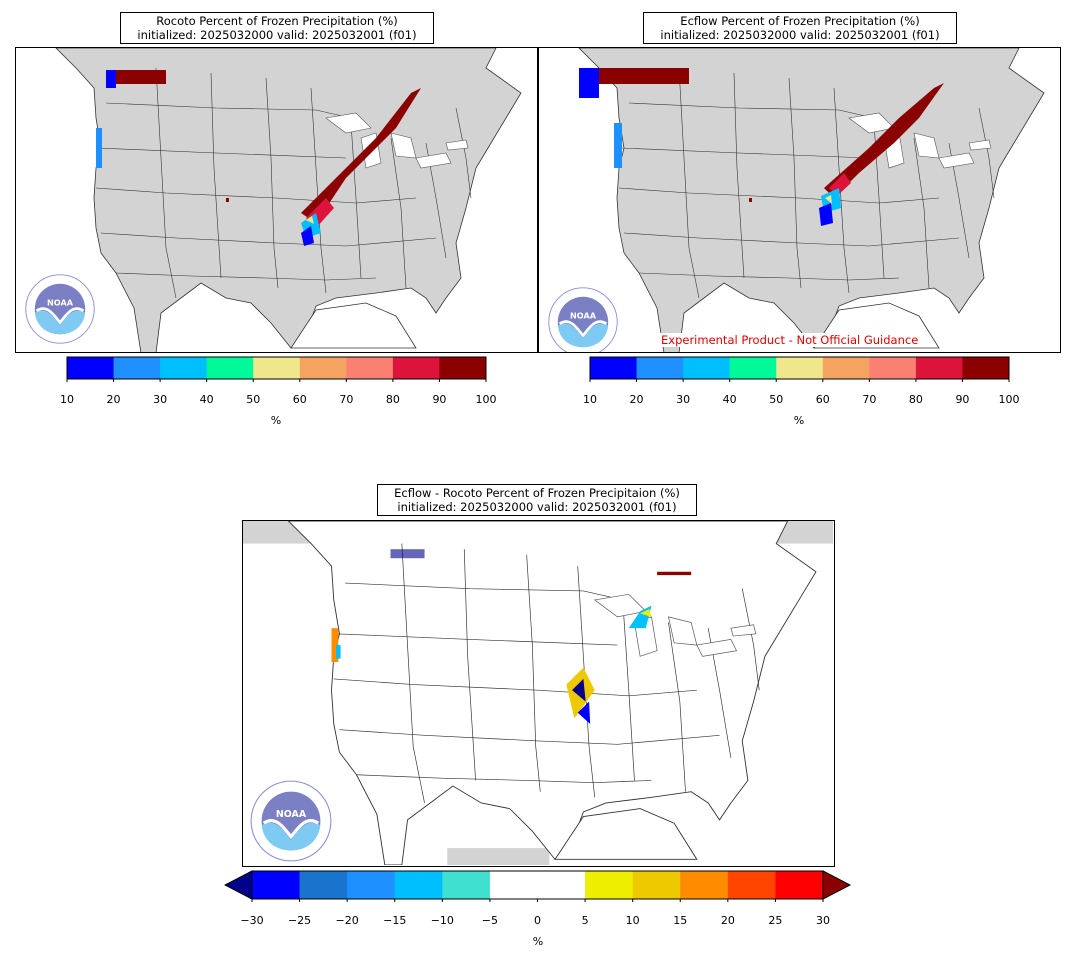  I want to click on panel2-precip-field, so click(761, 147).